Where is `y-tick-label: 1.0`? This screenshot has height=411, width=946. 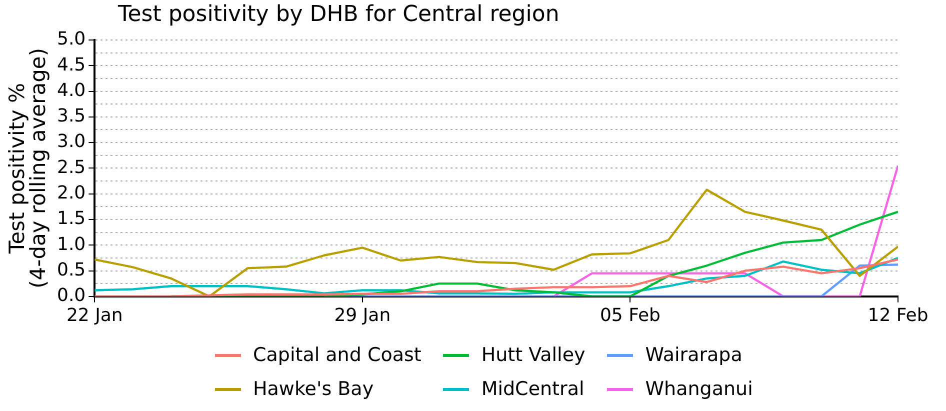
y-tick-label: 1.0 is located at coordinates (71, 244).